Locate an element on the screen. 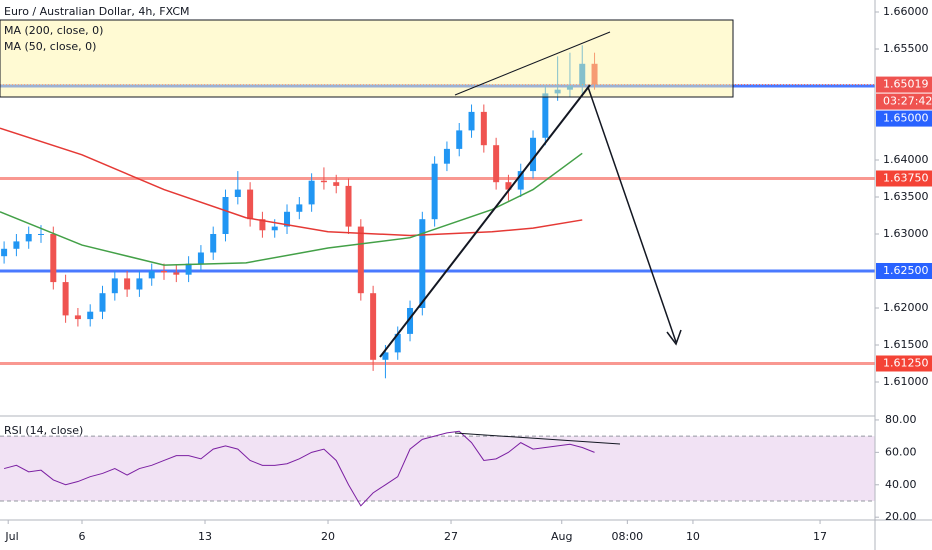 The height and width of the screenshot is (550, 932). x-tick-label: 17 is located at coordinates (820, 536).